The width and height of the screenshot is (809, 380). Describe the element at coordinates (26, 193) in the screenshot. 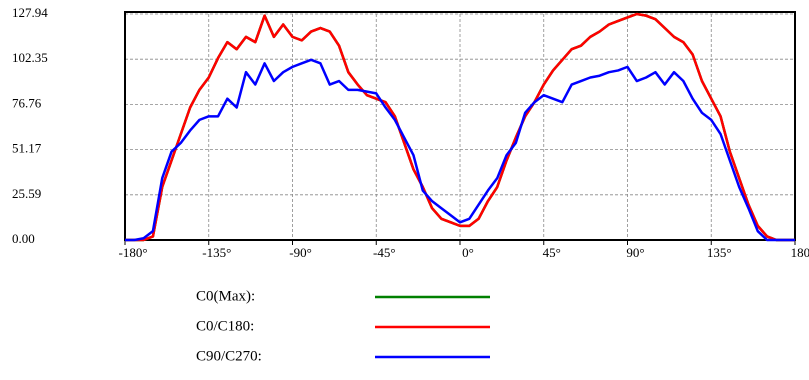

I see `y-tick-label: 25.59` at that location.